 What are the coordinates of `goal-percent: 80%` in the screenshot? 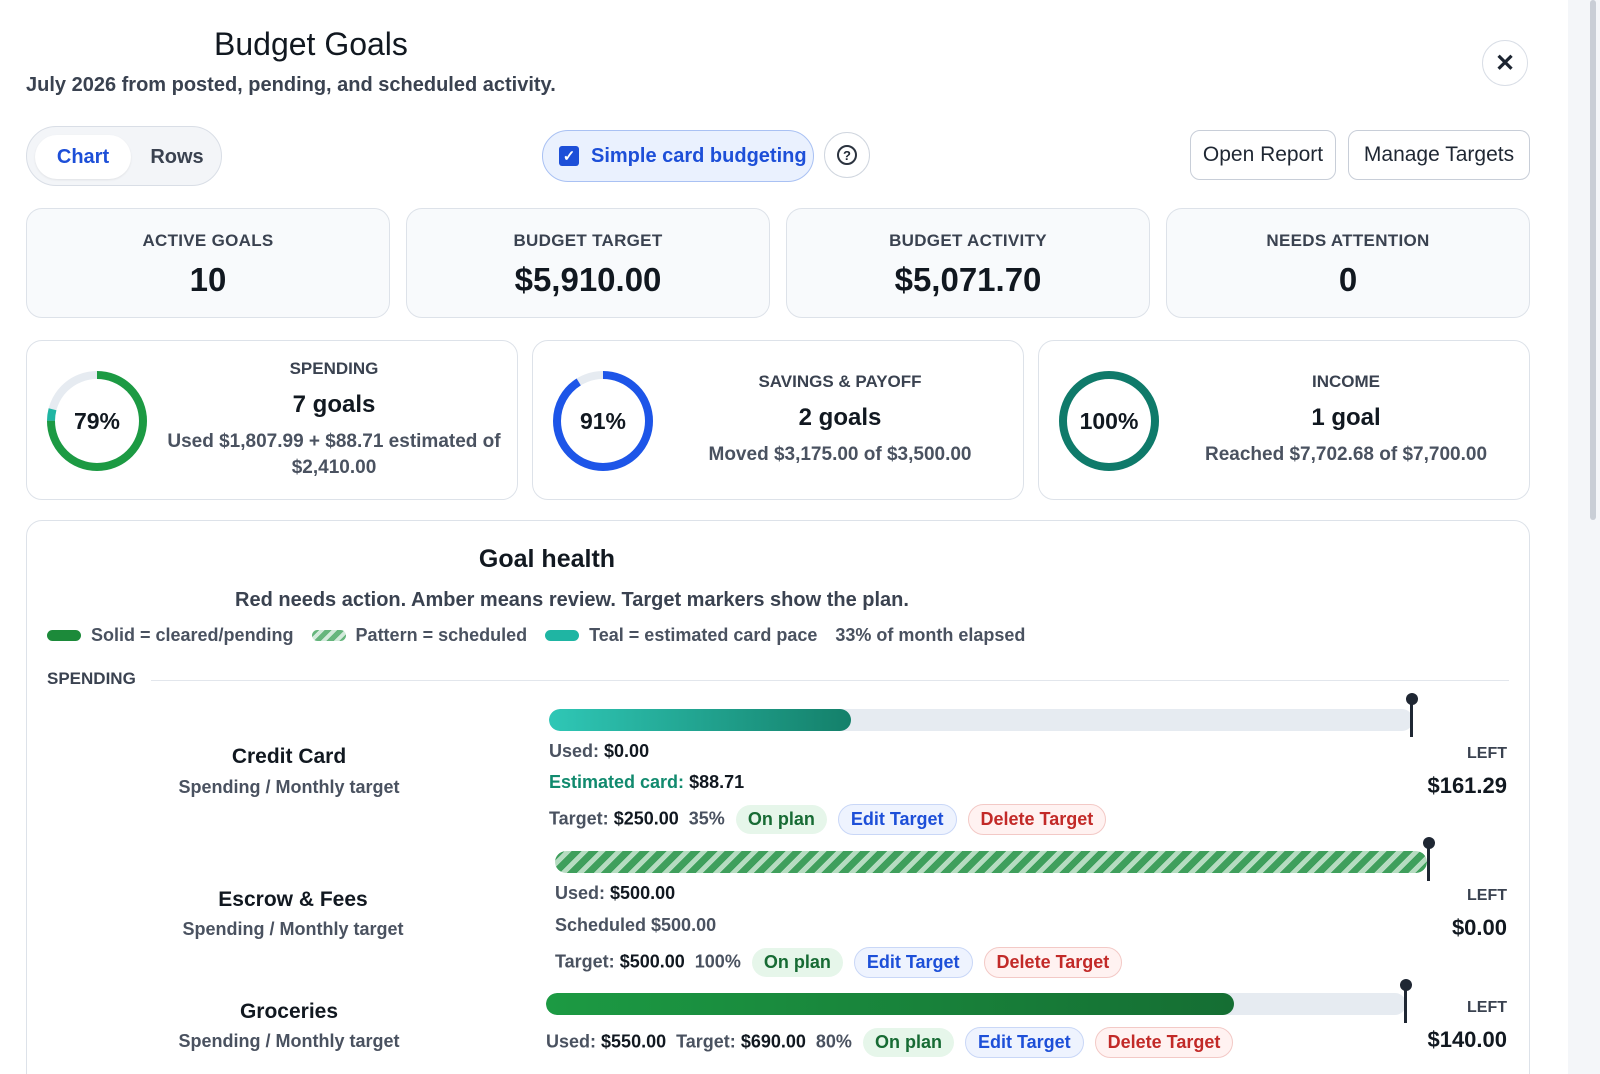 It's located at (833, 1041).